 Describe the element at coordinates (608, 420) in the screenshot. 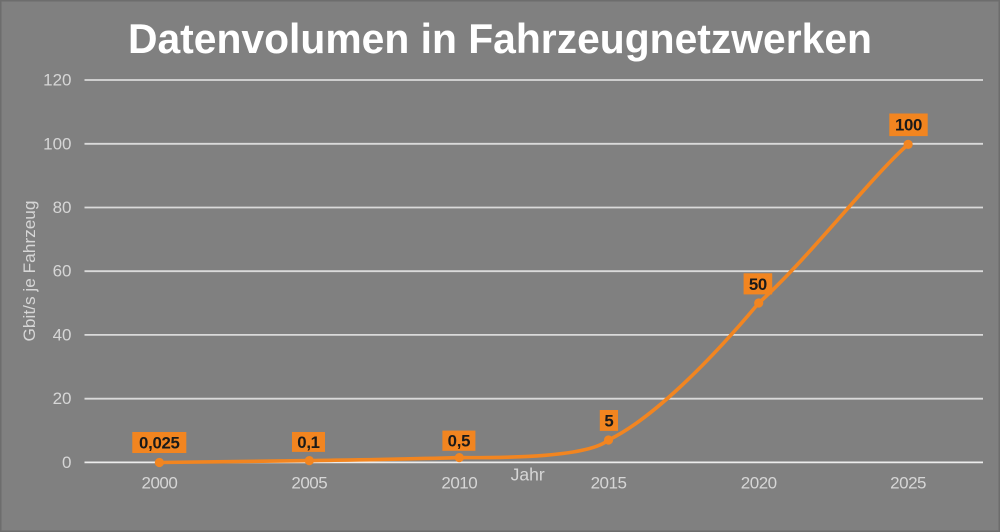

I see `svg-text: 5` at that location.